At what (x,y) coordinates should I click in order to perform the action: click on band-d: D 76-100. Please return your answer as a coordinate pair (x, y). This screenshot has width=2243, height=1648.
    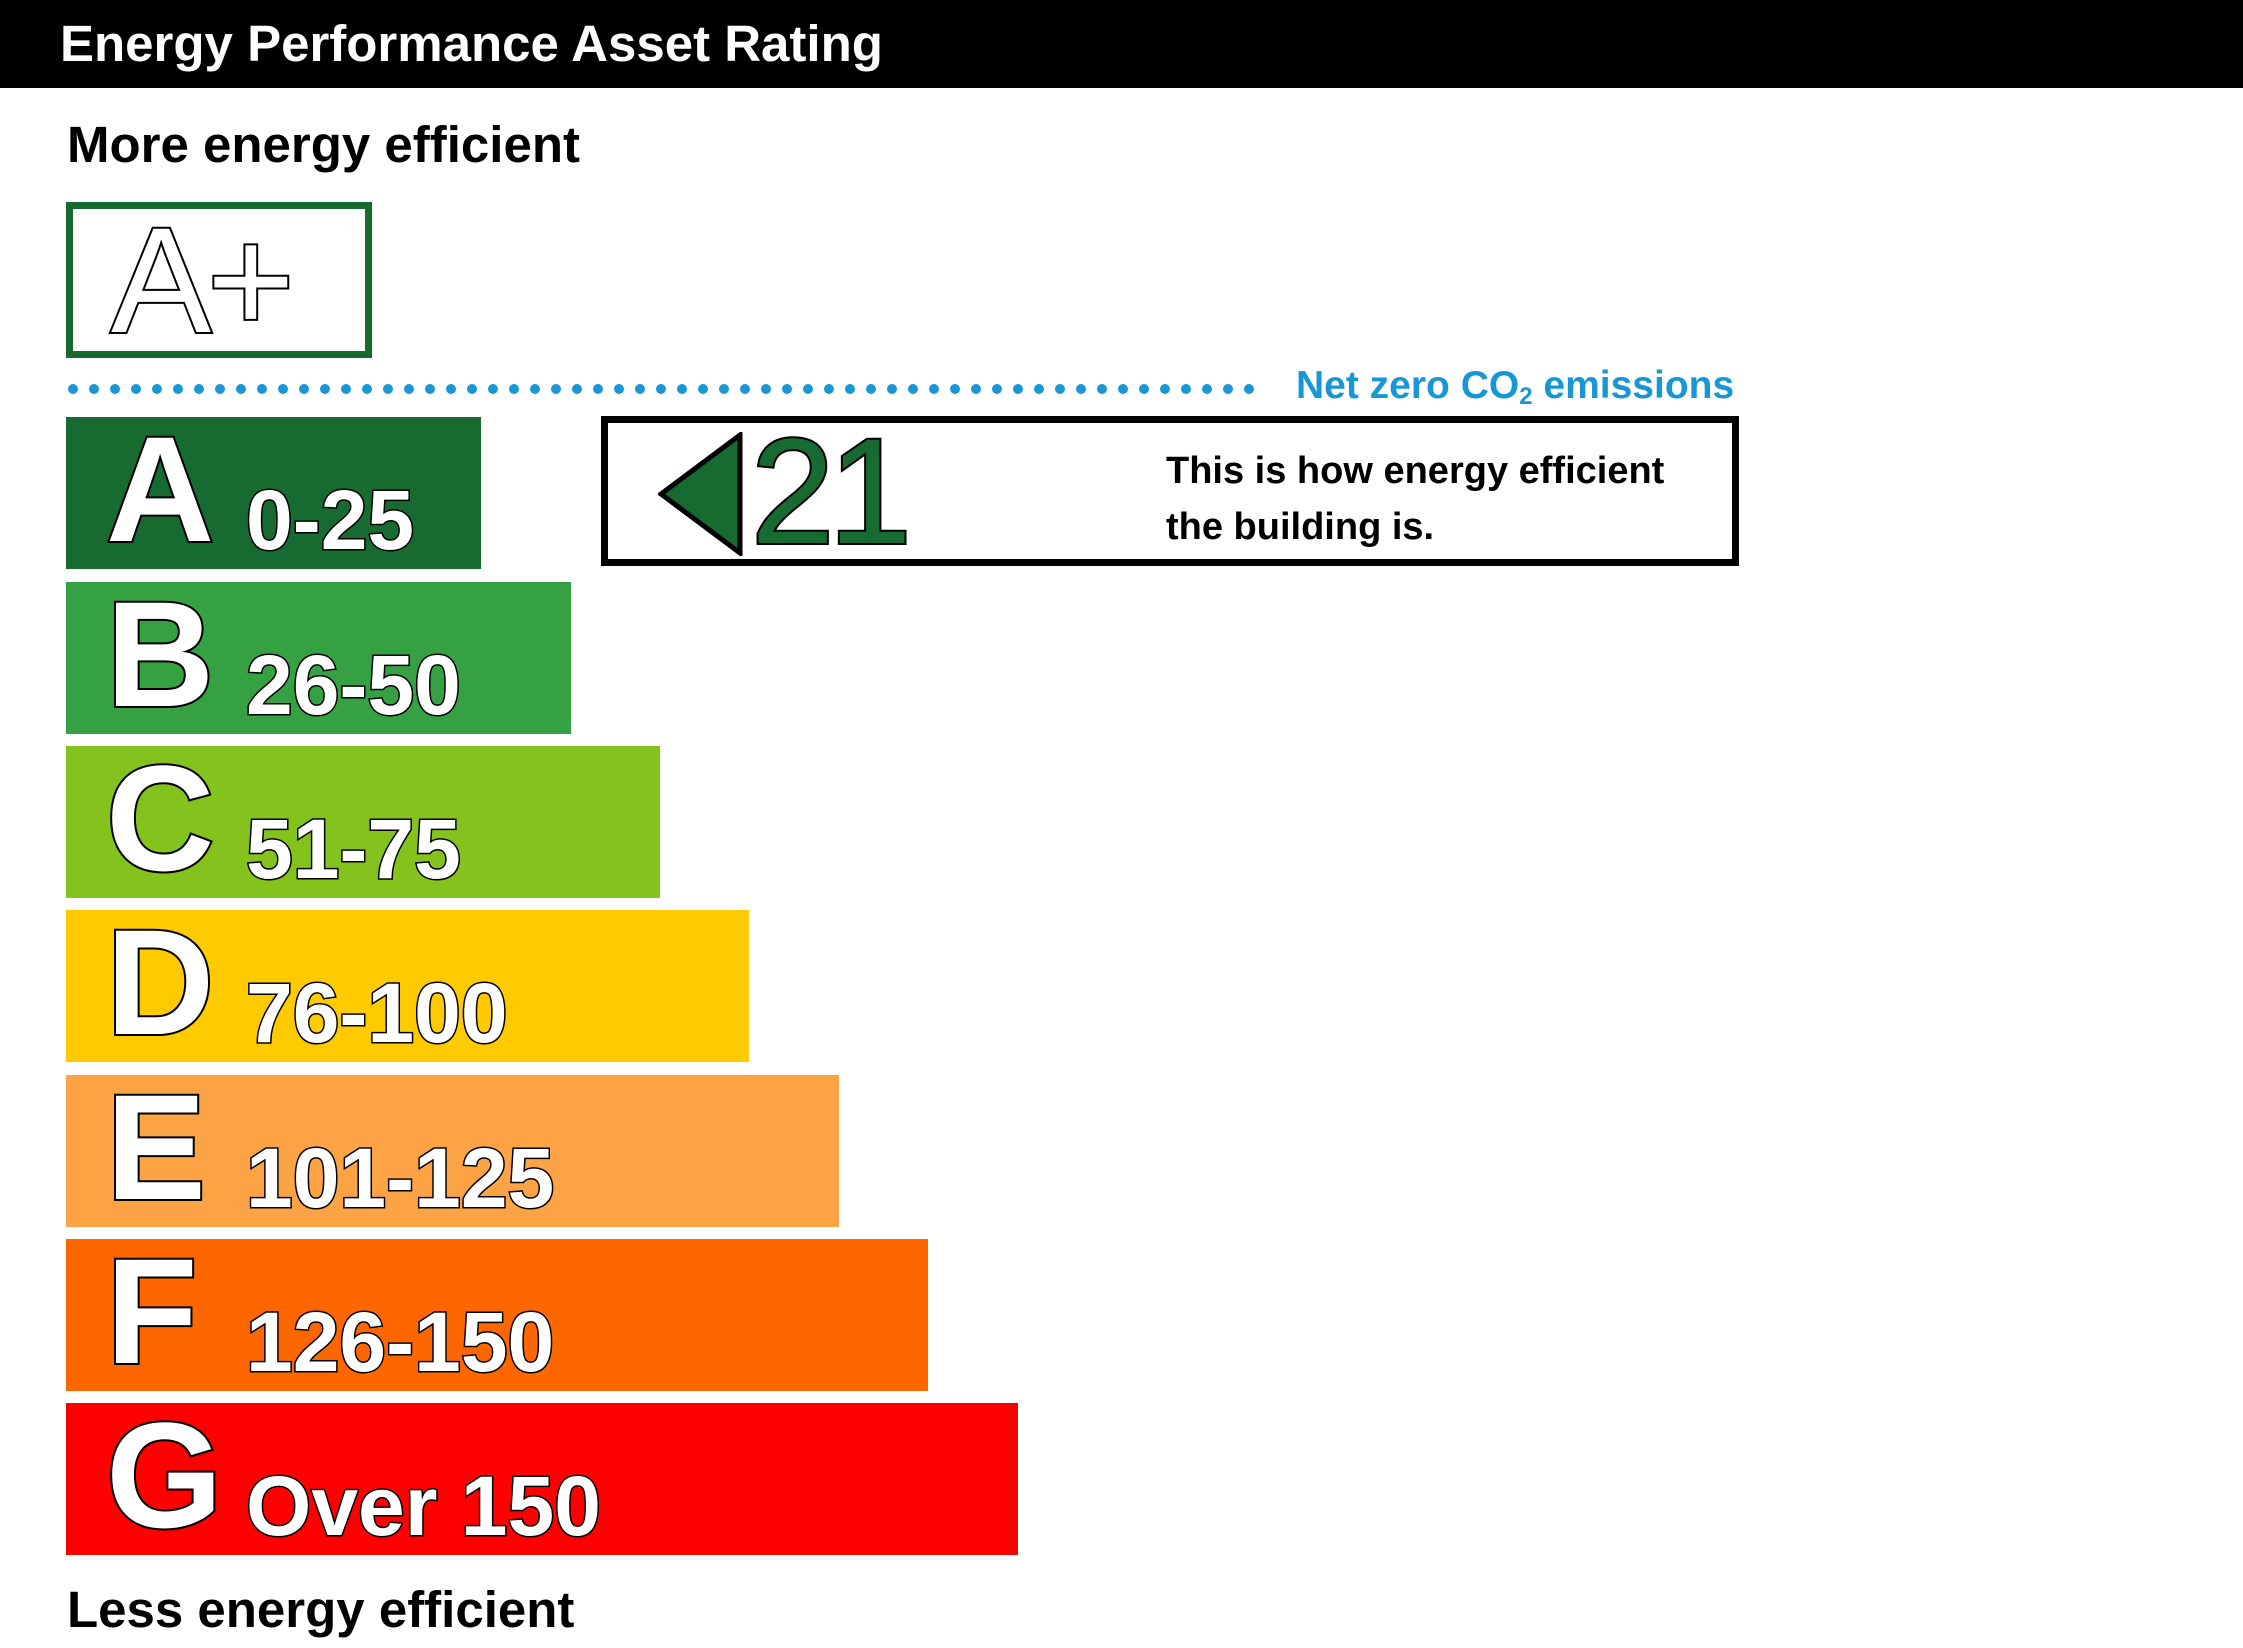
    Looking at the image, I should click on (407, 982).